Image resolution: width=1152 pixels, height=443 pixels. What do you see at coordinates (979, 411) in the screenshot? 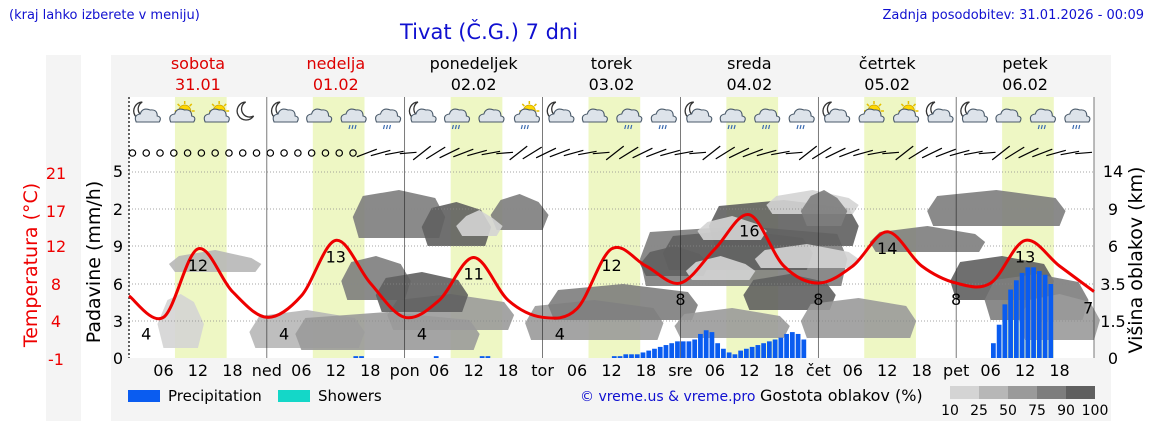
I see `cloud-density-value-1: 25` at bounding box center [979, 411].